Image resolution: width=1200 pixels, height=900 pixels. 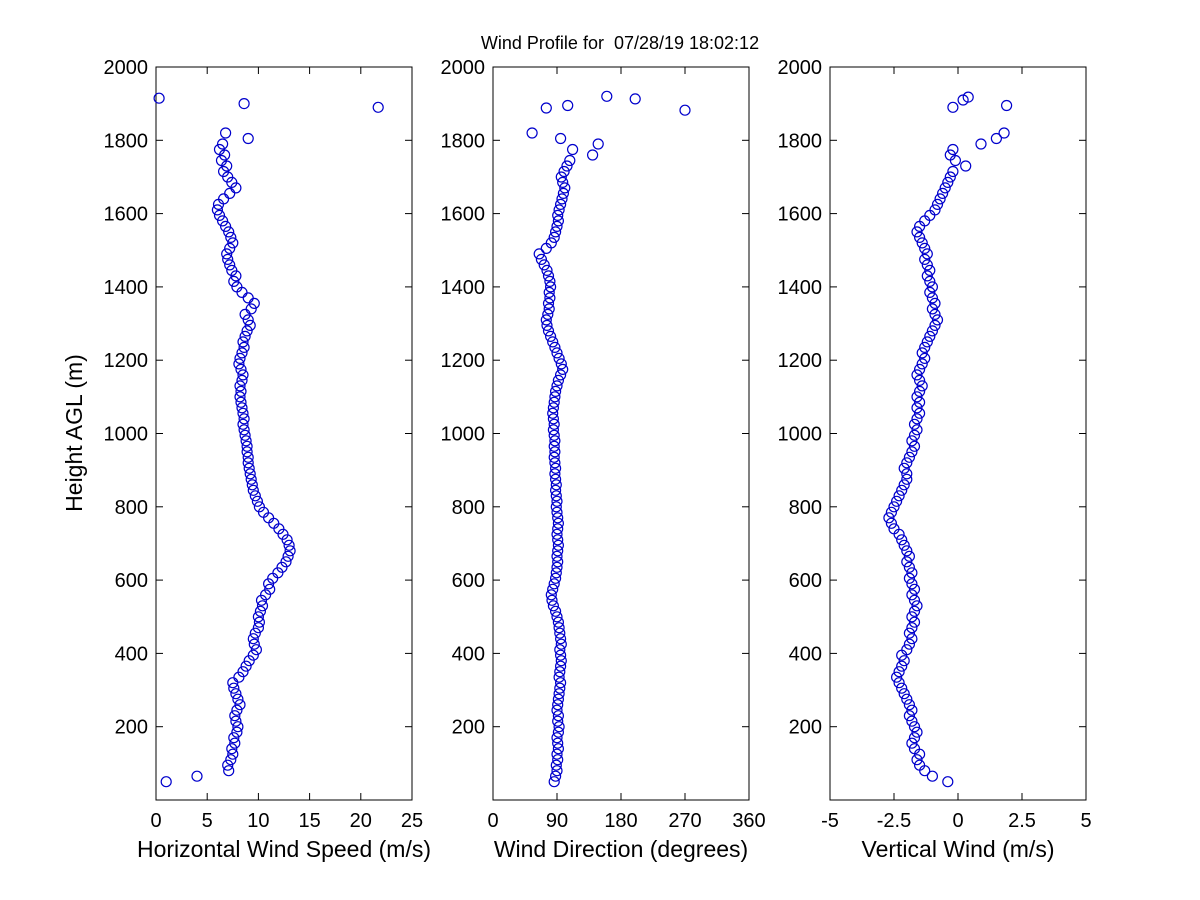 I want to click on y-tick-label: 200, so click(x=805, y=728).